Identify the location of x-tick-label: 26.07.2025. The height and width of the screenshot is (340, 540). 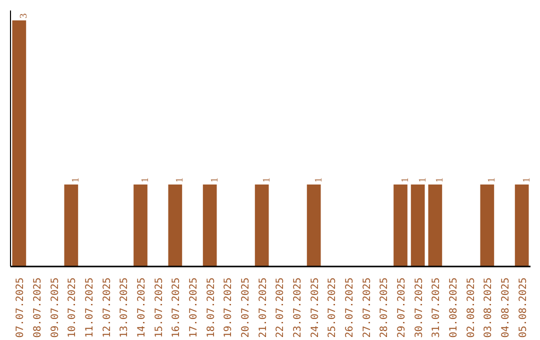
(350, 307).